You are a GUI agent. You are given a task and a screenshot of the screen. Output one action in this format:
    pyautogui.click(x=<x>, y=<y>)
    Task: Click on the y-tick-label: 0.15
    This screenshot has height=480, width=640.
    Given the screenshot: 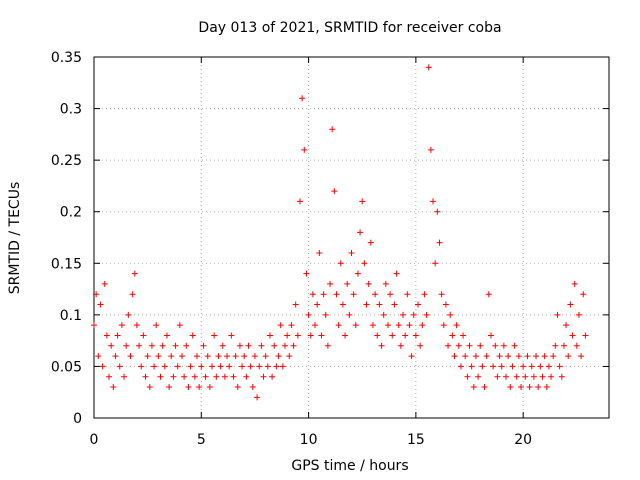 What is the action you would take?
    pyautogui.click(x=66, y=264)
    